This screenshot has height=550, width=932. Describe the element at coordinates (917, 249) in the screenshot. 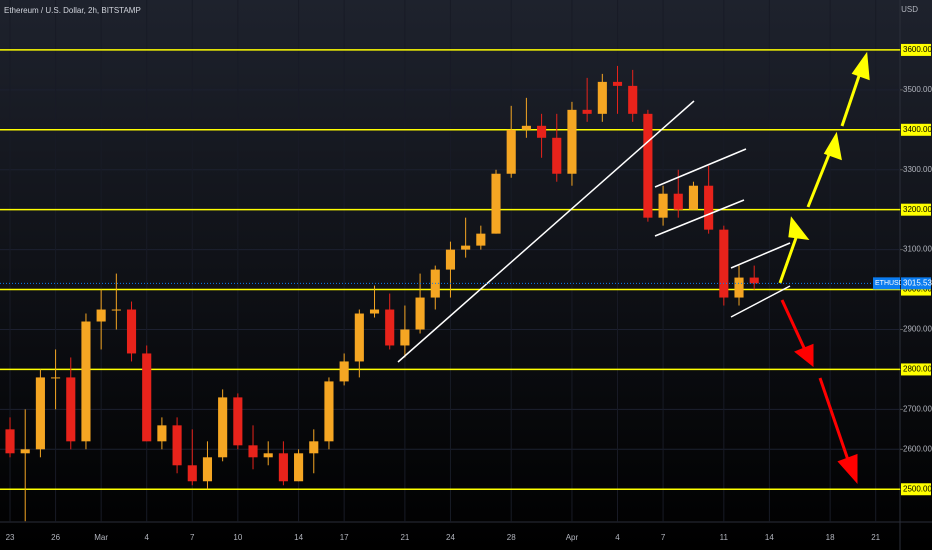

I see `y-tick-label: 3100.00` at that location.